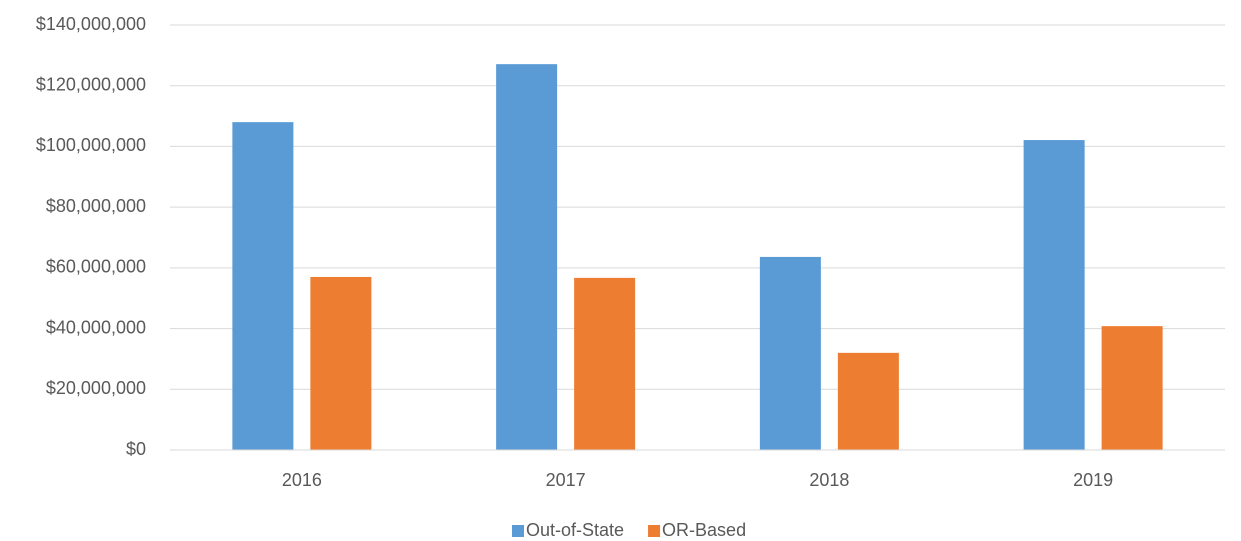 The height and width of the screenshot is (541, 1241). I want to click on y-tick-label: $0, so click(136, 449).